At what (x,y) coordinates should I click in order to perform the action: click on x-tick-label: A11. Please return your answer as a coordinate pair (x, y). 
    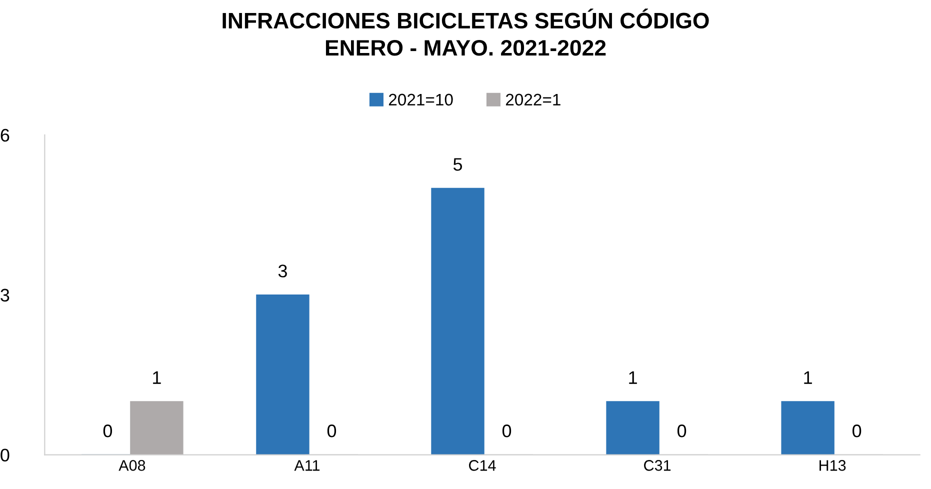
    Looking at the image, I should click on (307, 465).